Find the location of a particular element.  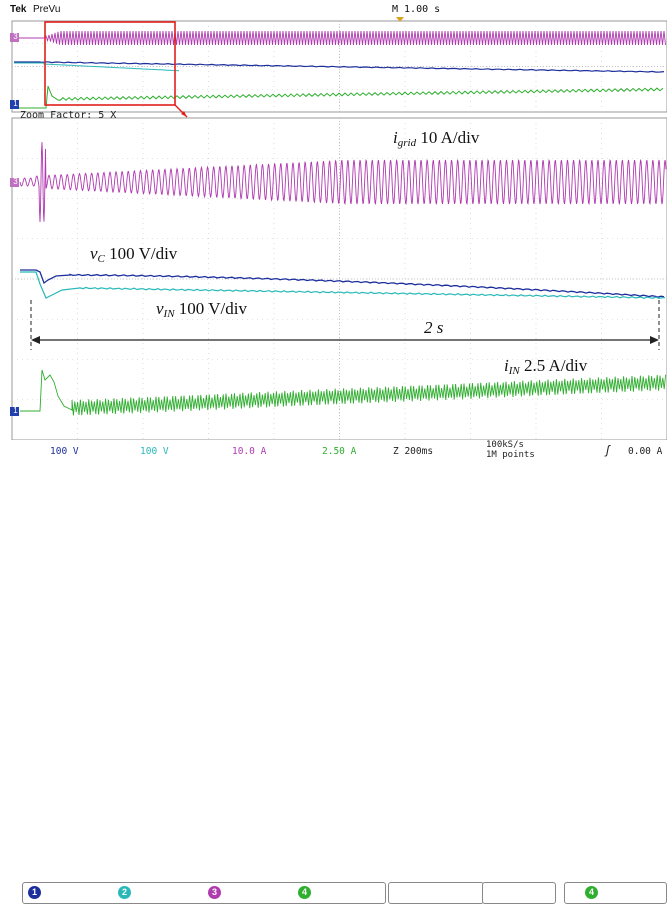

ch2-chip: 2 is located at coordinates (124, 892).